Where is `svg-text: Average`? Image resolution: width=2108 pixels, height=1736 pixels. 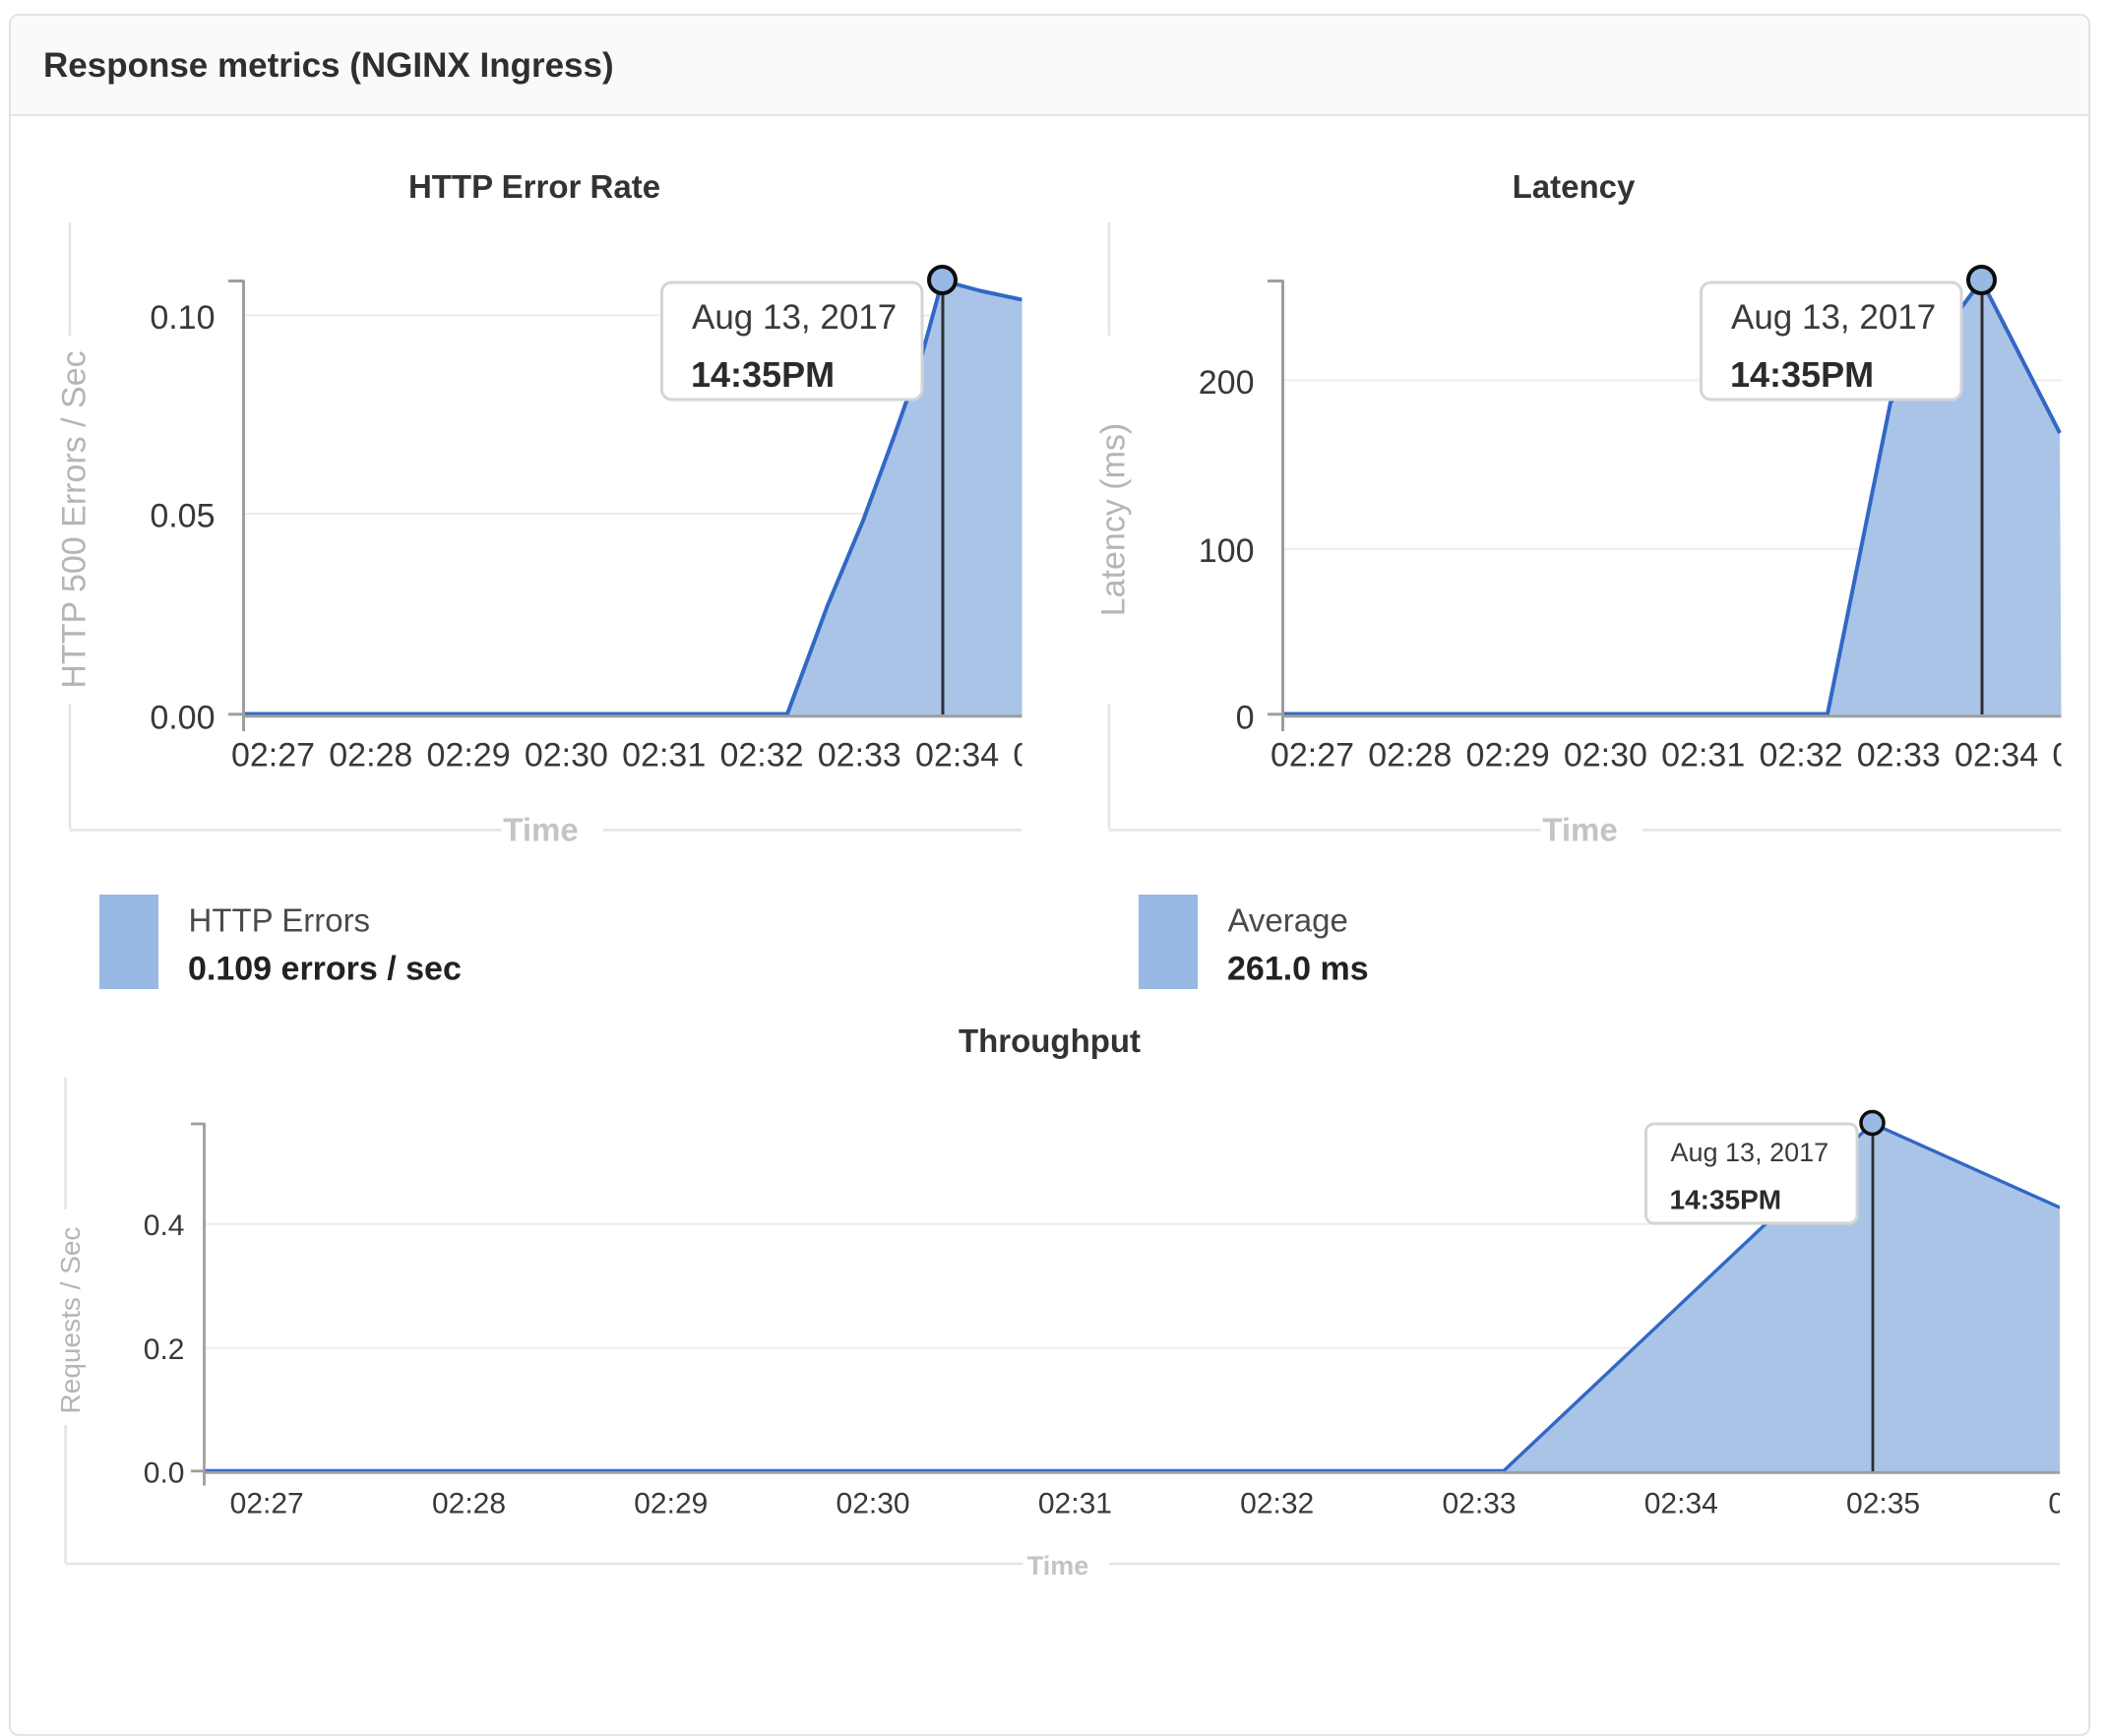 svg-text: Average is located at coordinates (1288, 920).